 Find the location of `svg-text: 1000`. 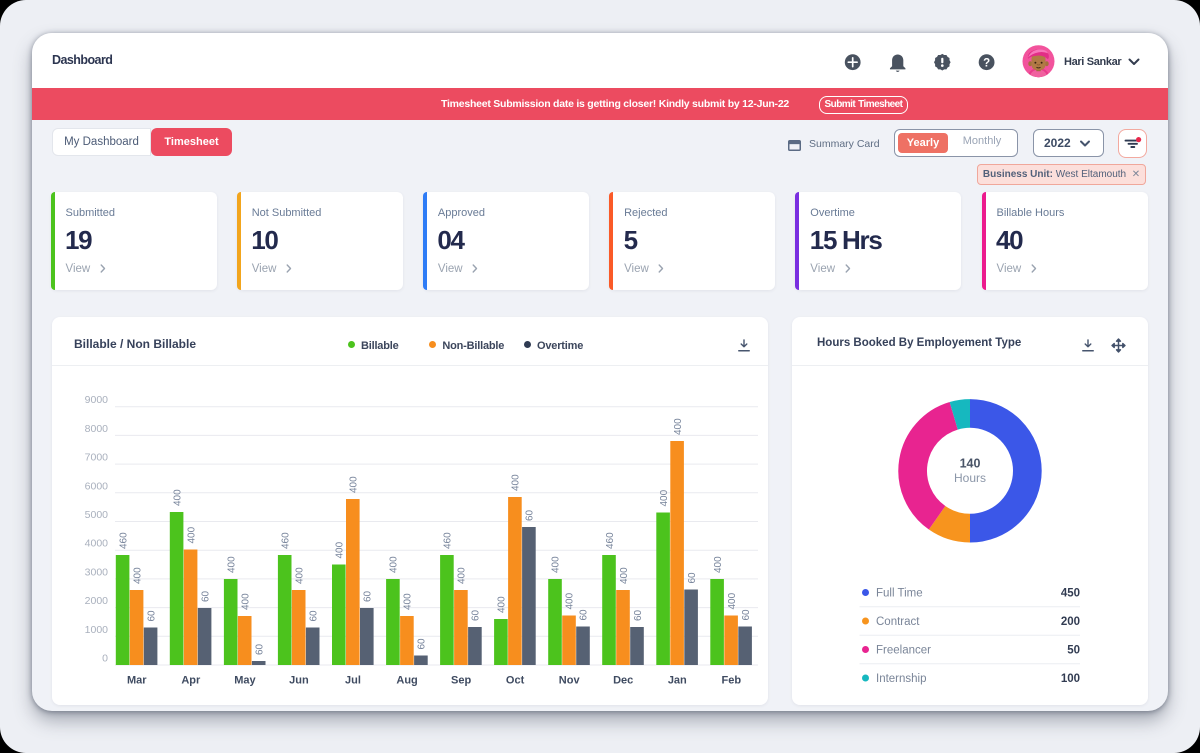

svg-text: 1000 is located at coordinates (97, 630).